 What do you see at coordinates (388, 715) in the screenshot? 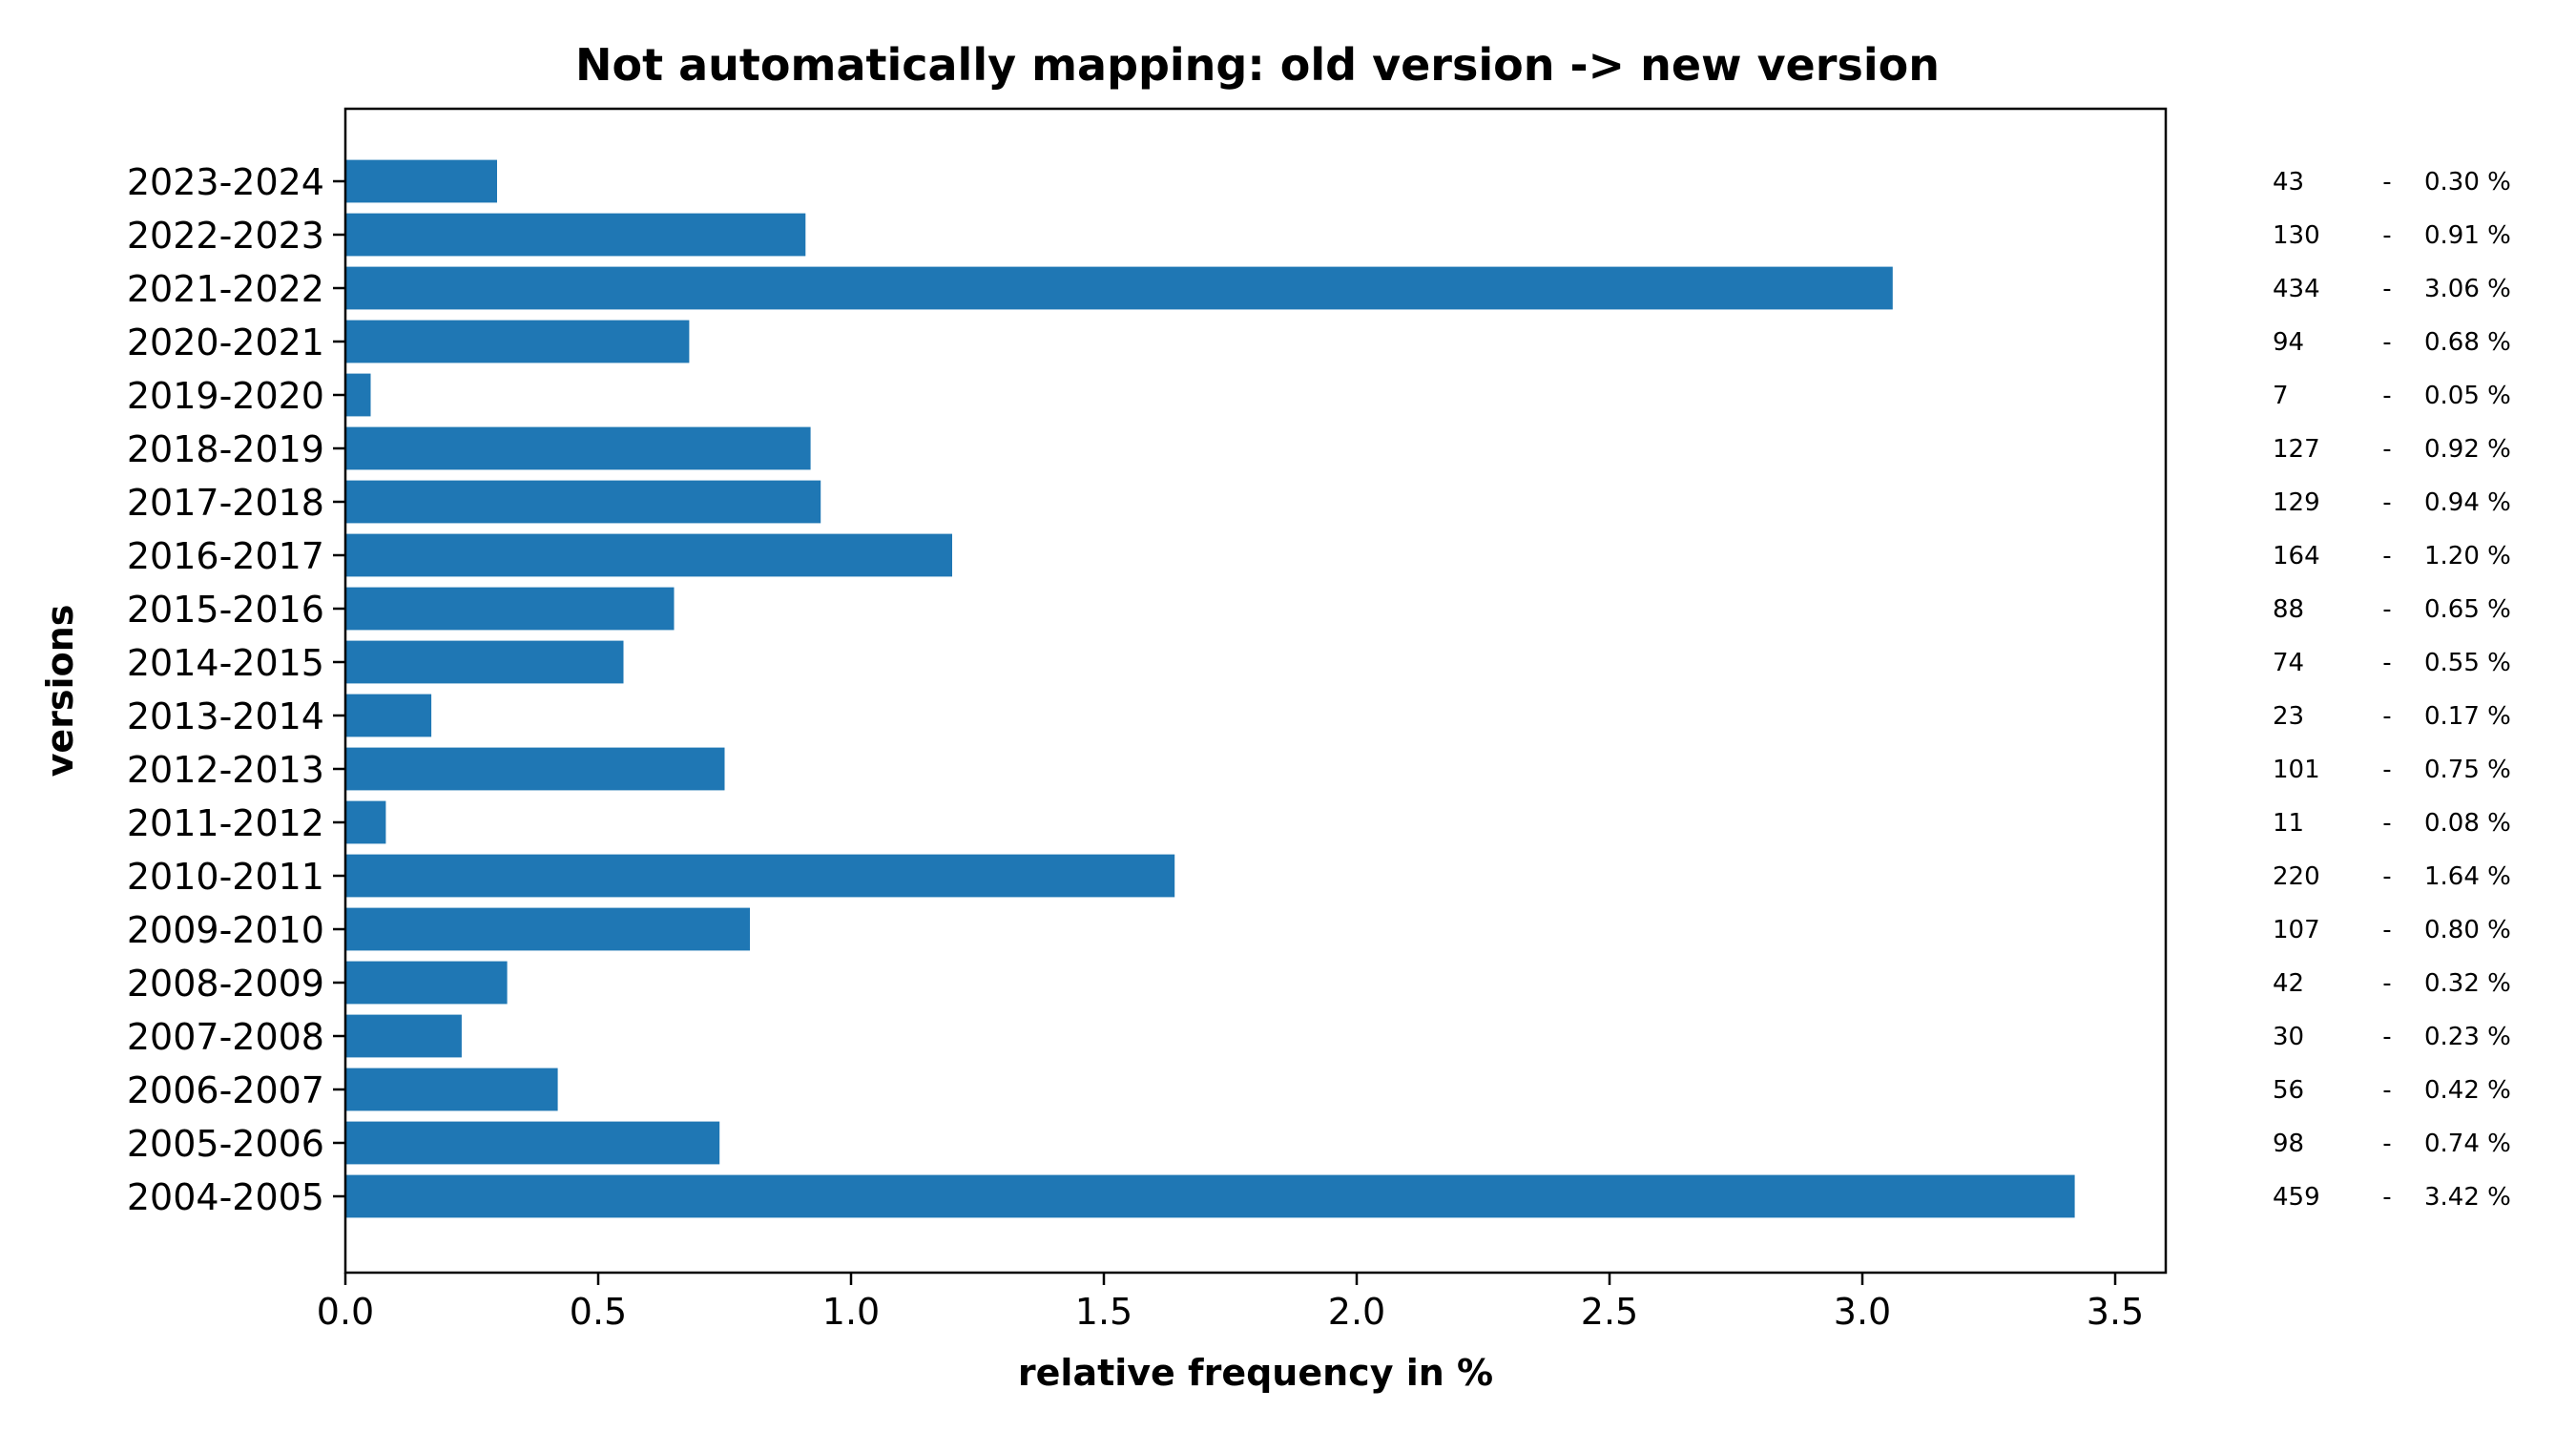
I see `bar-2013-2014` at bounding box center [388, 715].